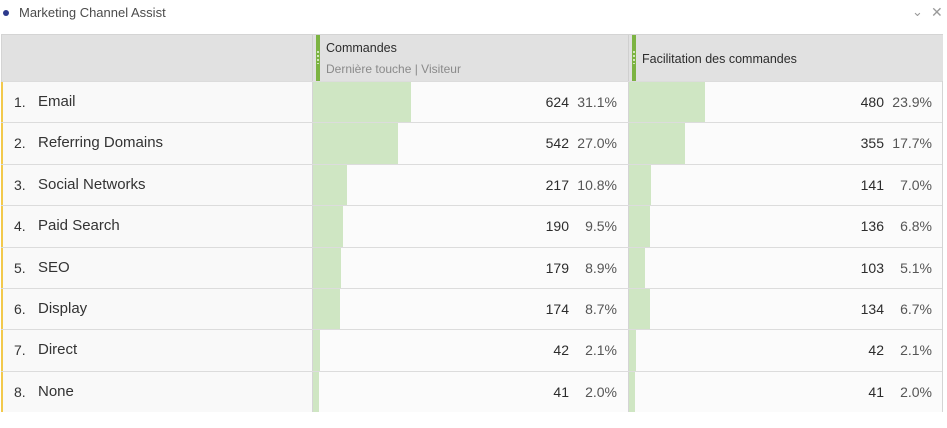  Describe the element at coordinates (912, 143) in the screenshot. I see `metric-percent: 17.7%` at that location.